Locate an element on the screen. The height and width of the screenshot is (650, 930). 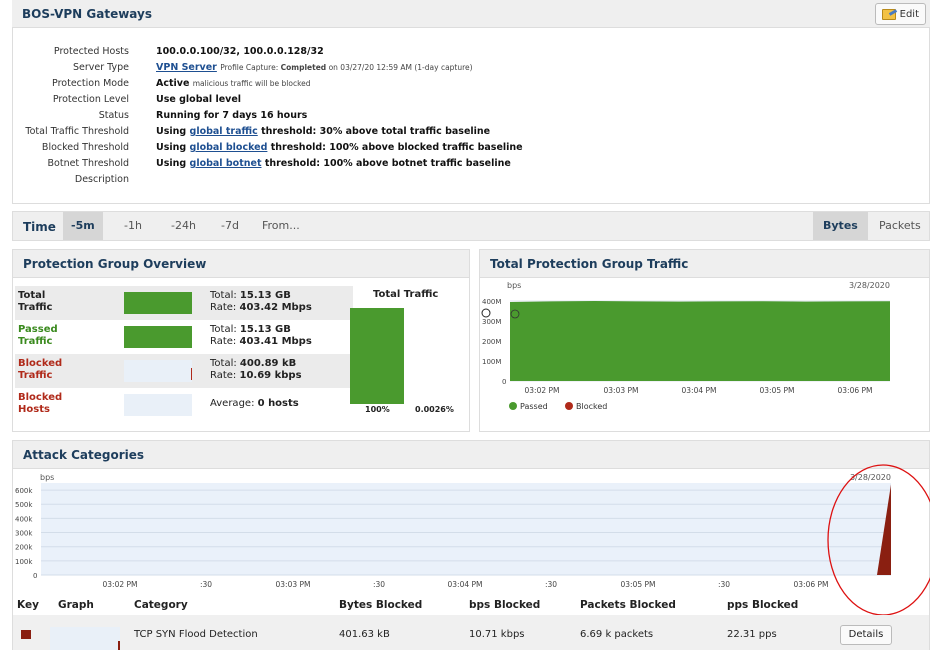
total-traffic-bar is located at coordinates (377, 356).